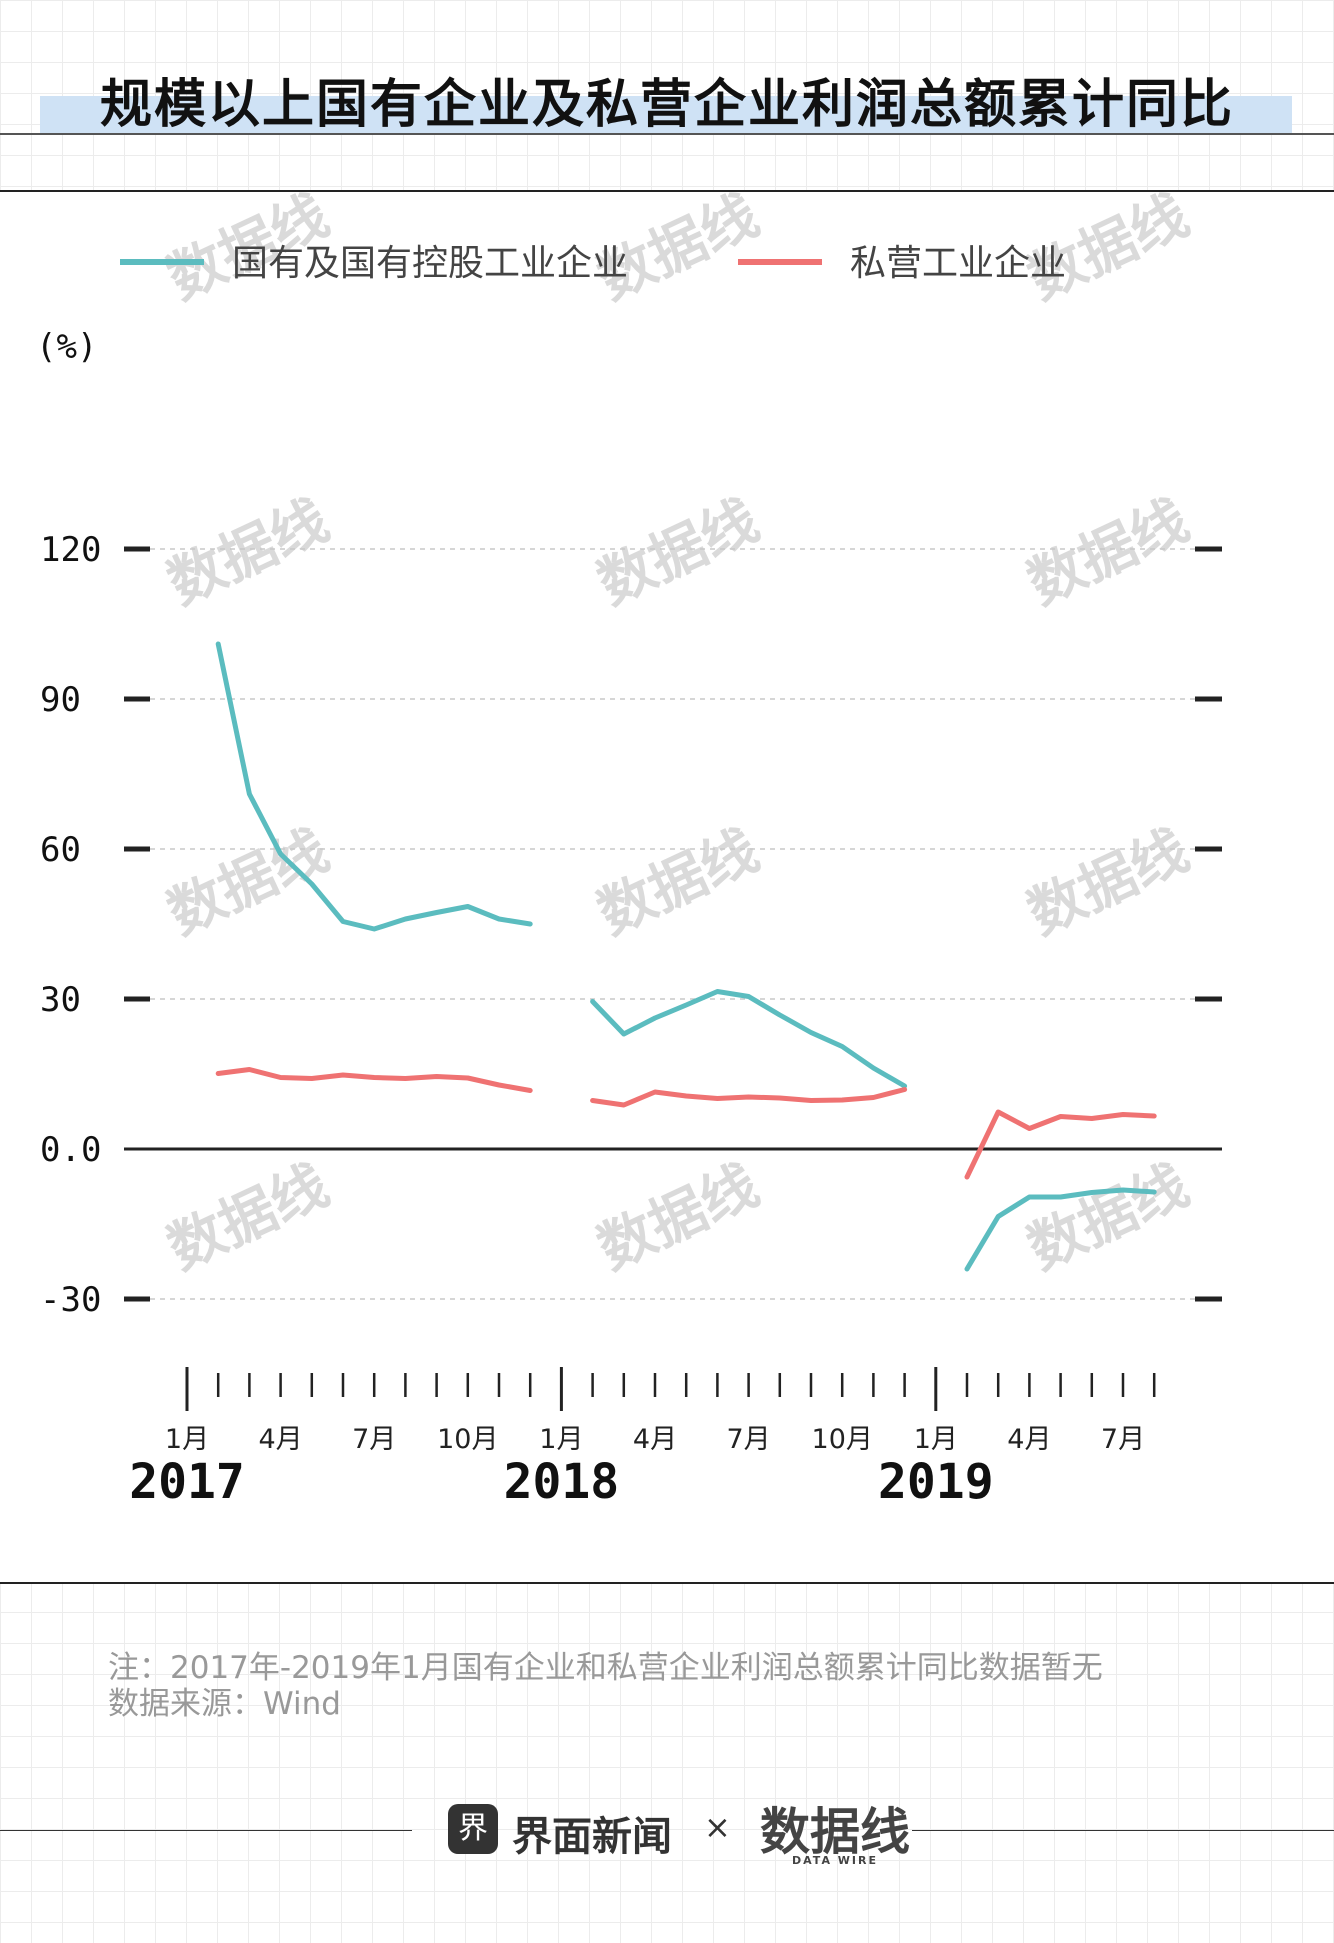  I want to click on partner-logo-sub: DATA WIRE, so click(835, 1860).